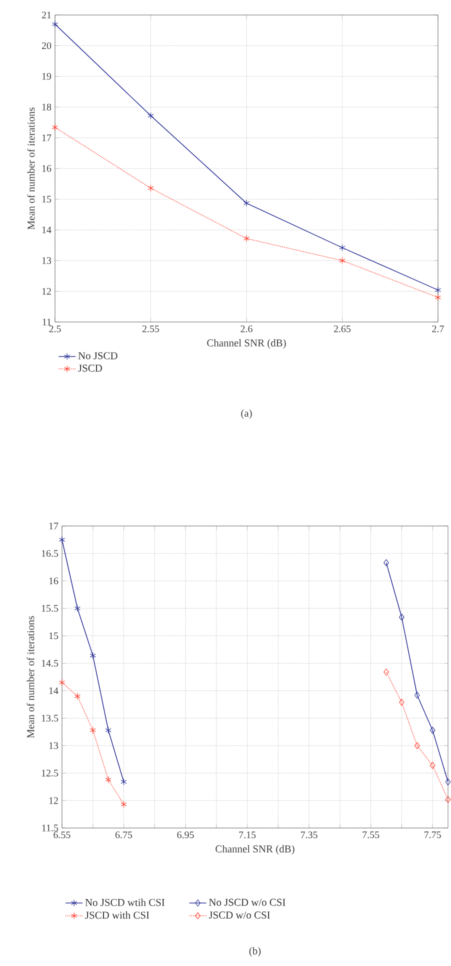 The height and width of the screenshot is (966, 451). What do you see at coordinates (247, 835) in the screenshot?
I see `x-tick-label: 7.15` at bounding box center [247, 835].